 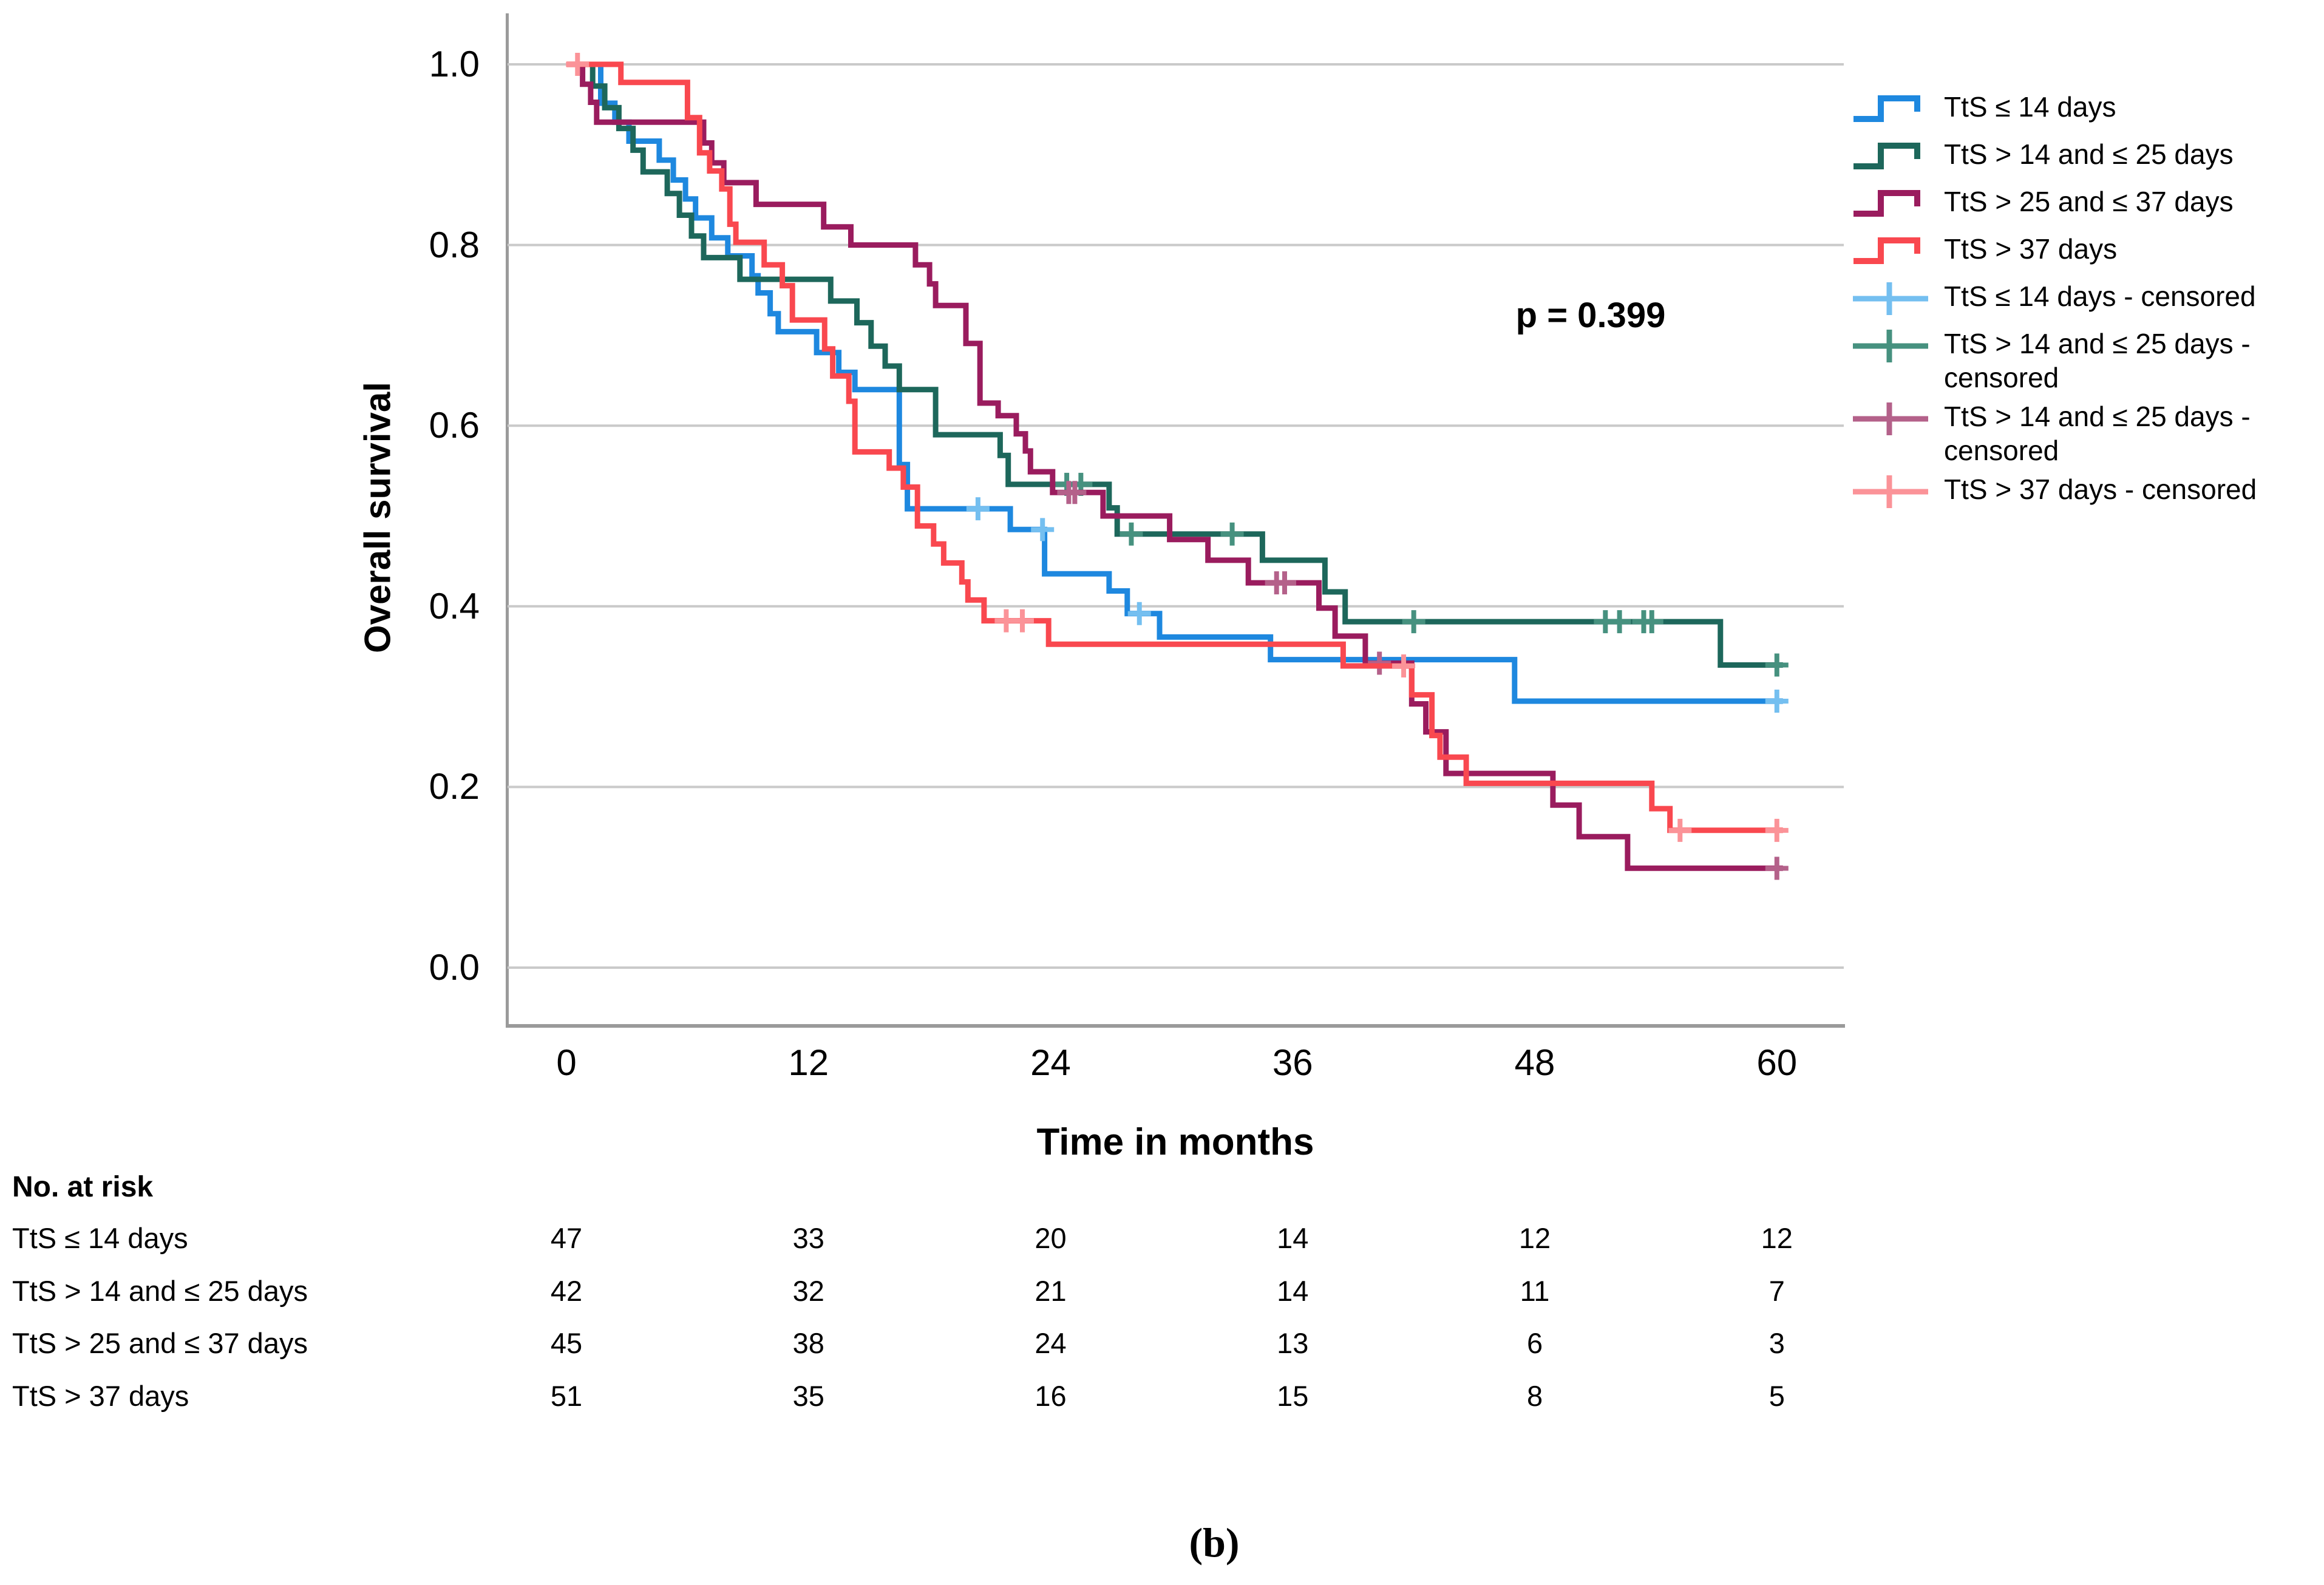 What do you see at coordinates (1534, 1396) in the screenshot?
I see `risk-value: 8` at bounding box center [1534, 1396].